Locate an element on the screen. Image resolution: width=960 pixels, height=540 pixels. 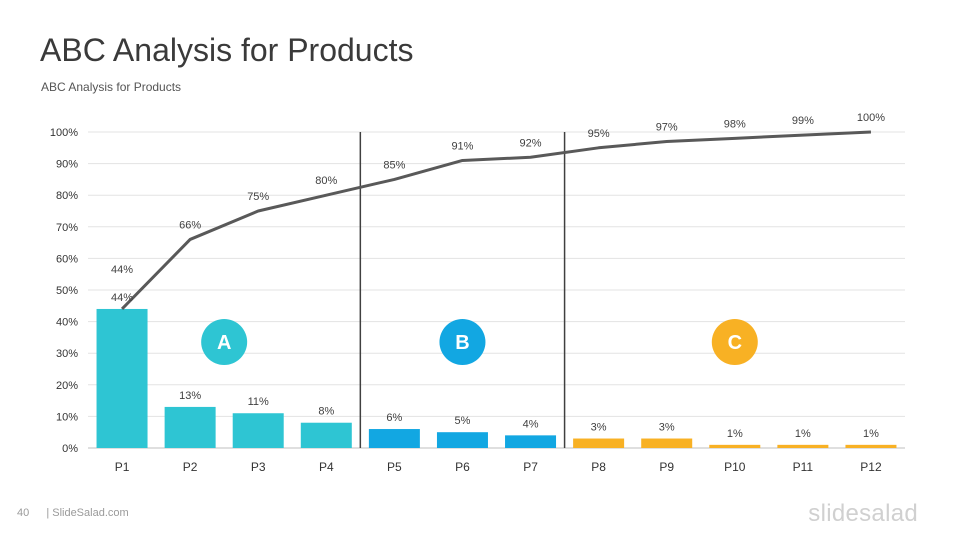
y-tick-label: 20% is located at coordinates (67, 386).